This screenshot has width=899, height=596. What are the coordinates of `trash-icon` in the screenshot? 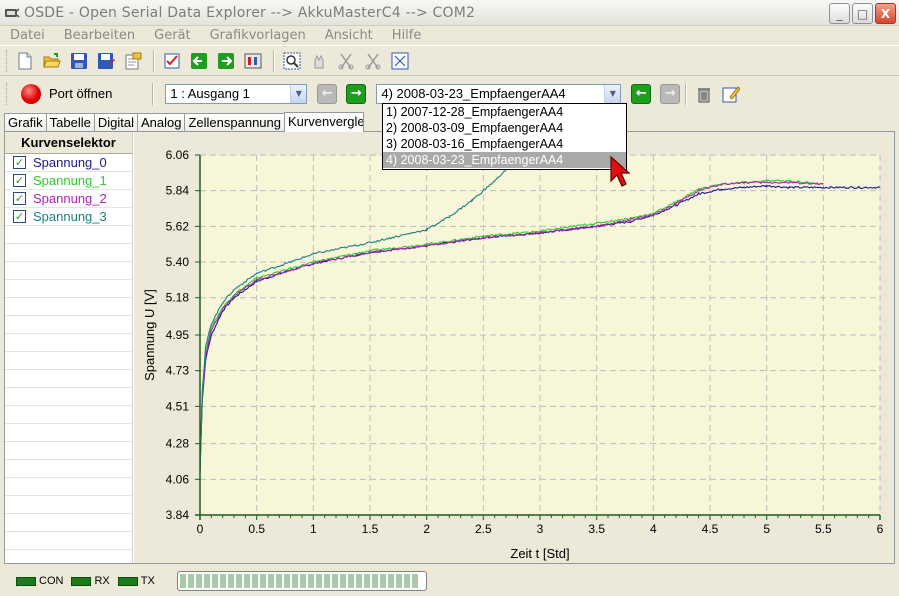 It's located at (704, 94).